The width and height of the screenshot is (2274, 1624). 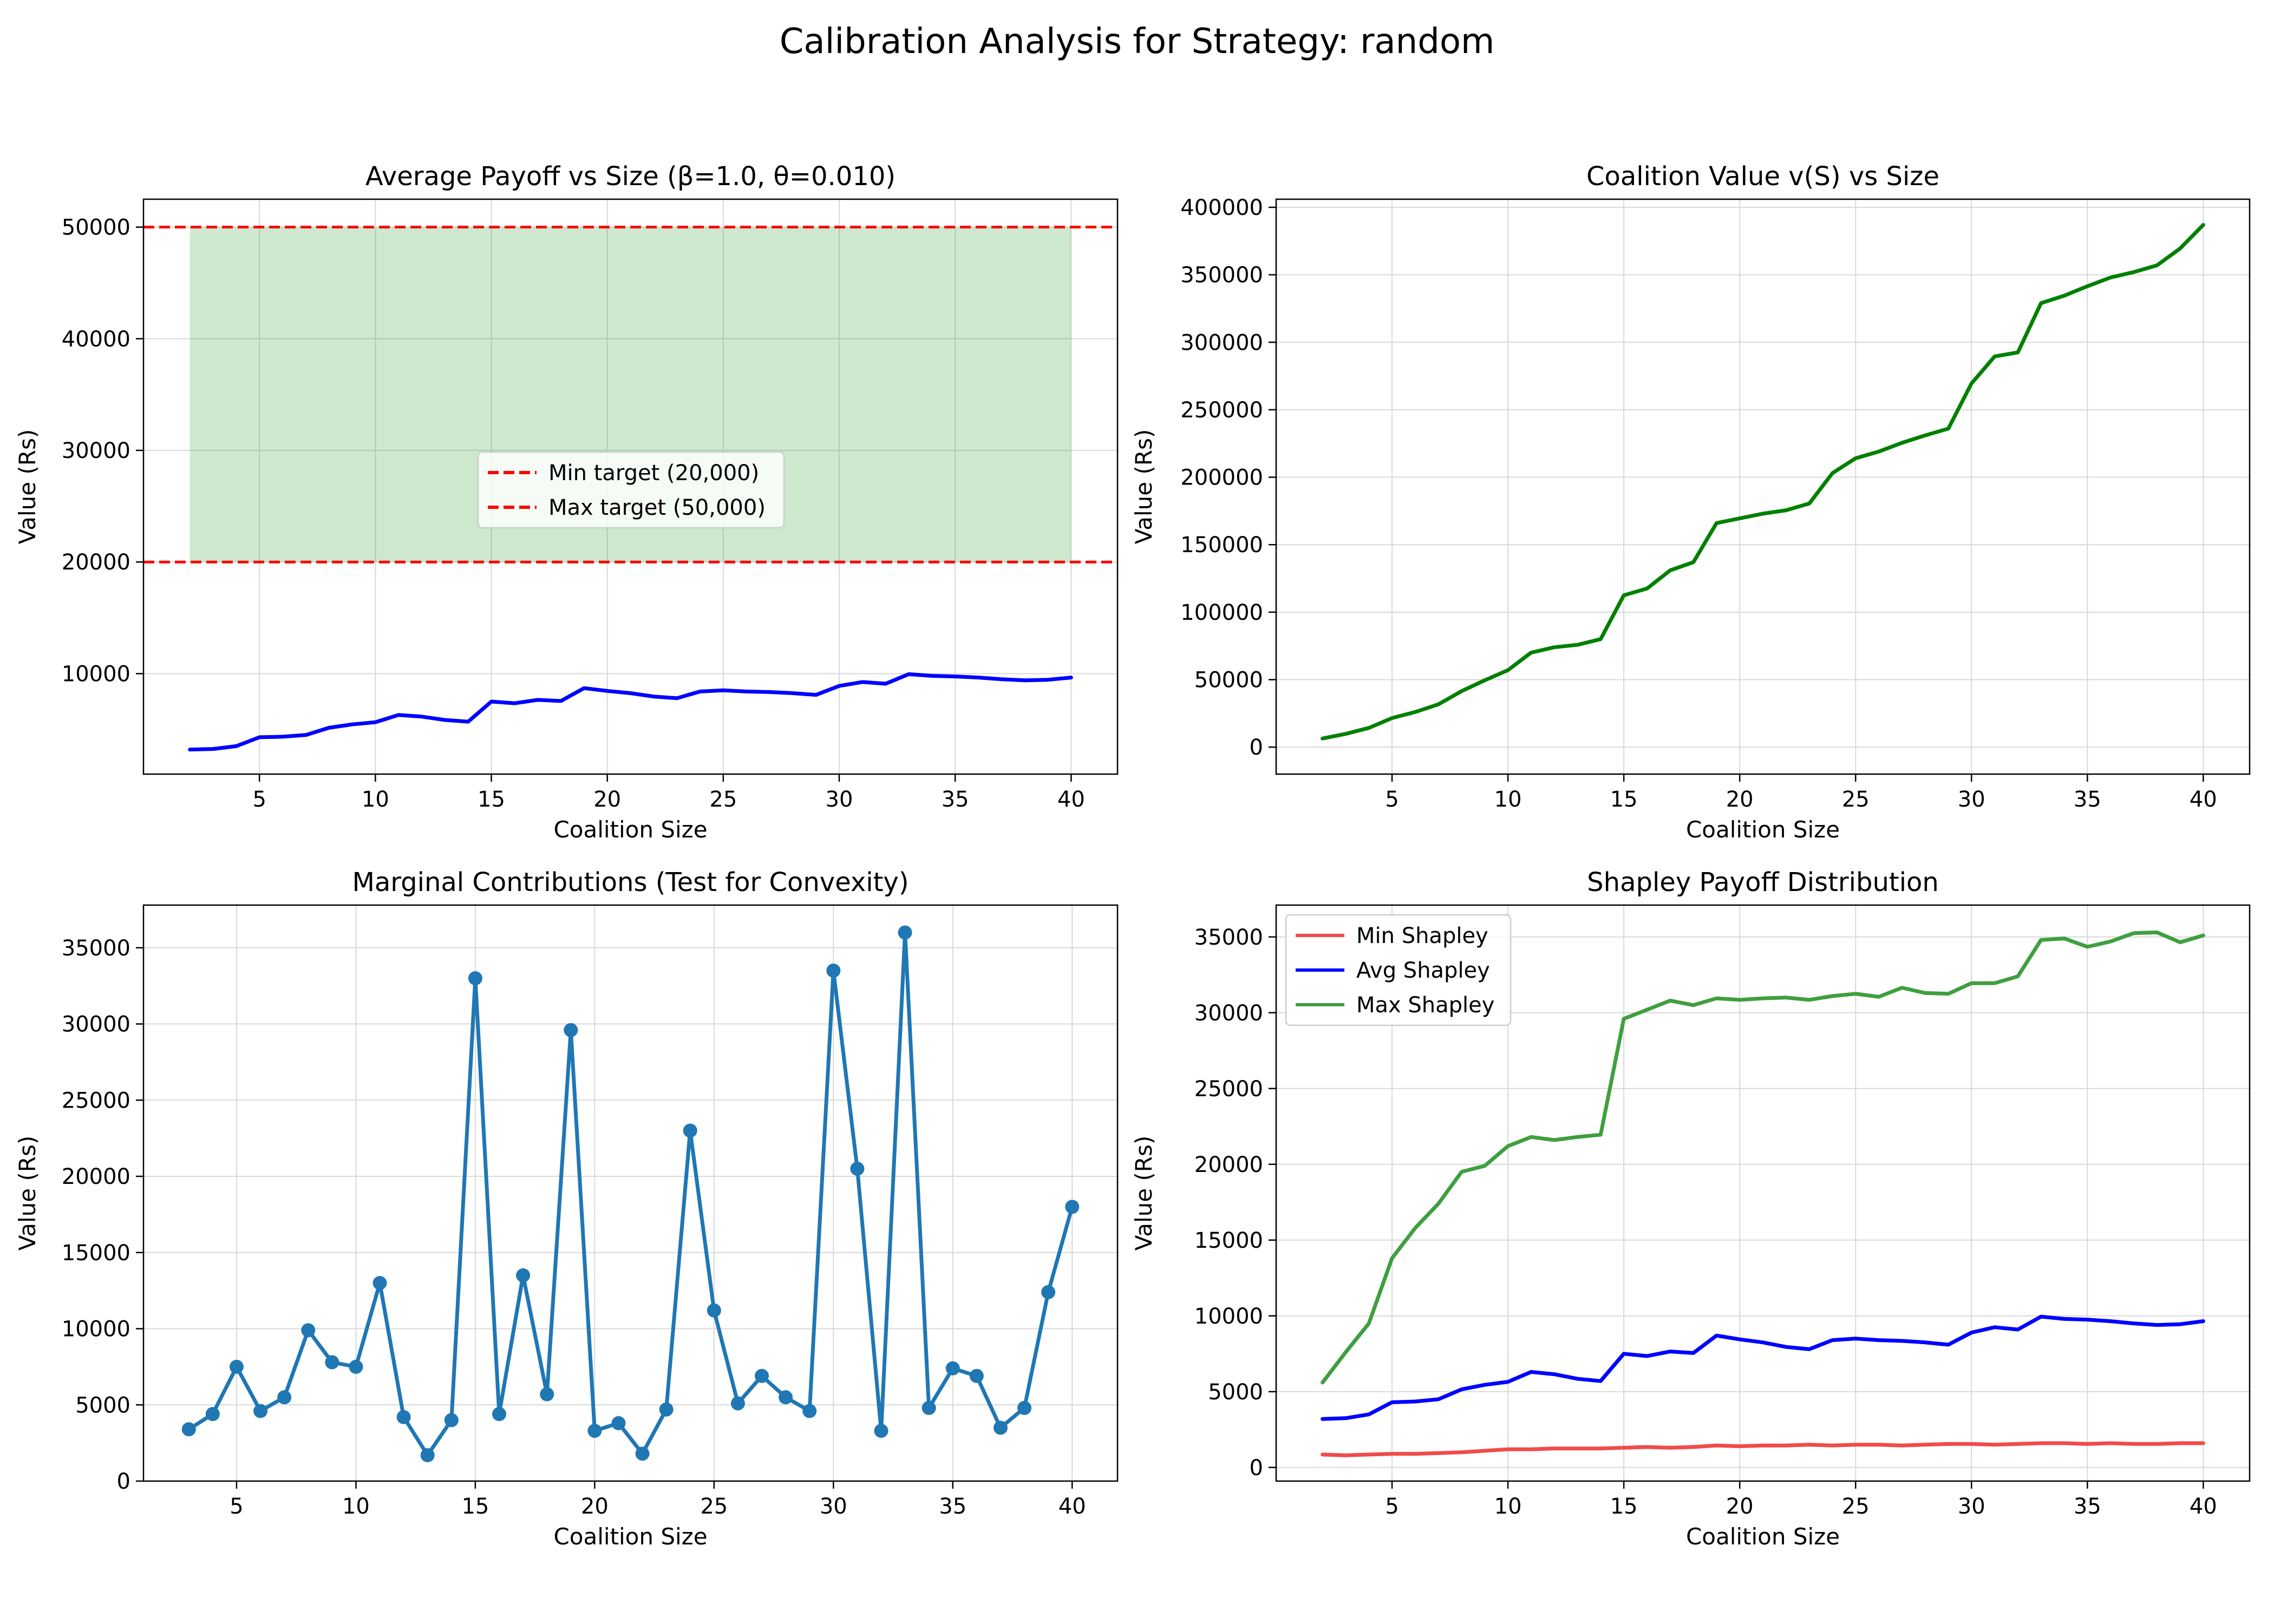 I want to click on y-tick-label: 250000, so click(x=1221, y=410).